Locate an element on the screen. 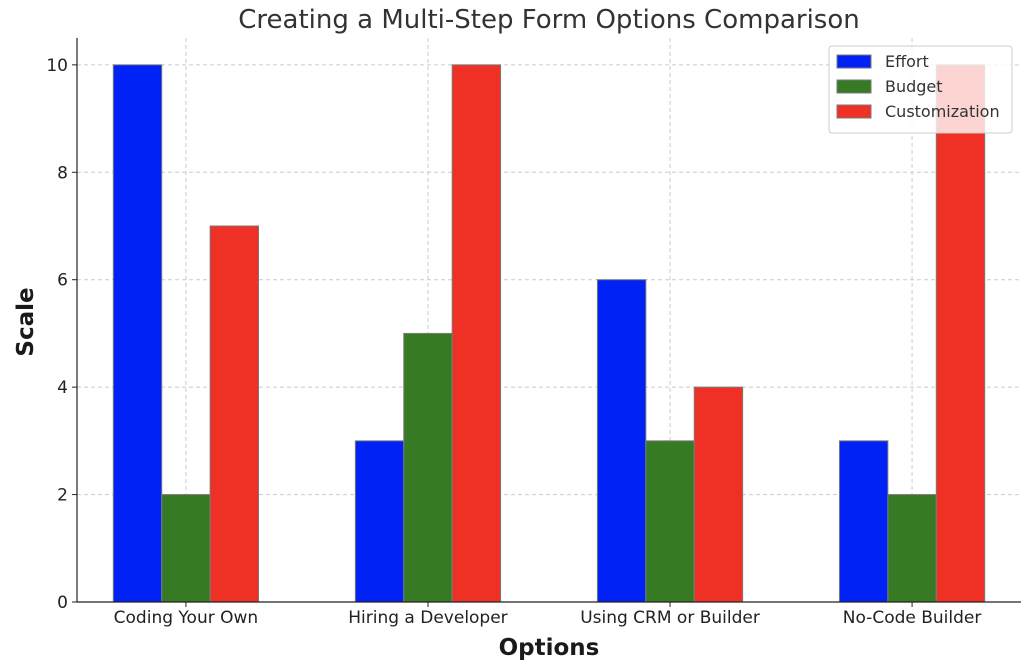 This screenshot has height=668, width=1024. legend-box is located at coordinates (920, 89).